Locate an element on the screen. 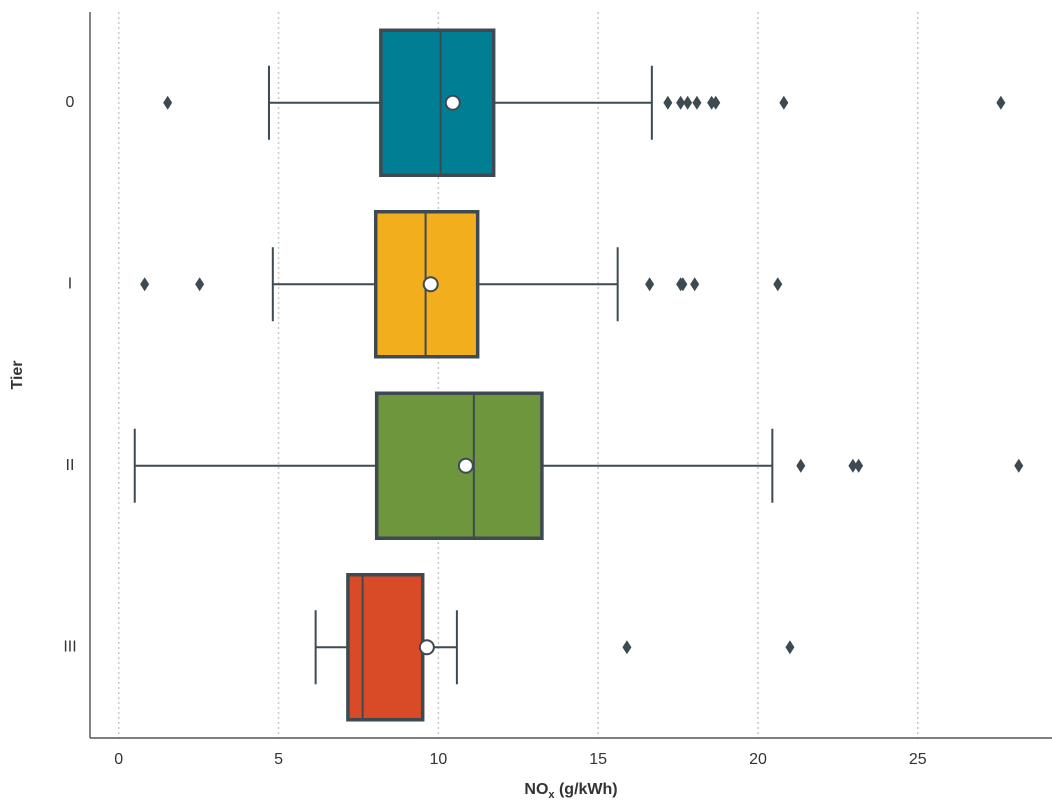 This screenshot has width=1052, height=805. x-axis-title: NOx (g/kWh) is located at coordinates (570, 791).